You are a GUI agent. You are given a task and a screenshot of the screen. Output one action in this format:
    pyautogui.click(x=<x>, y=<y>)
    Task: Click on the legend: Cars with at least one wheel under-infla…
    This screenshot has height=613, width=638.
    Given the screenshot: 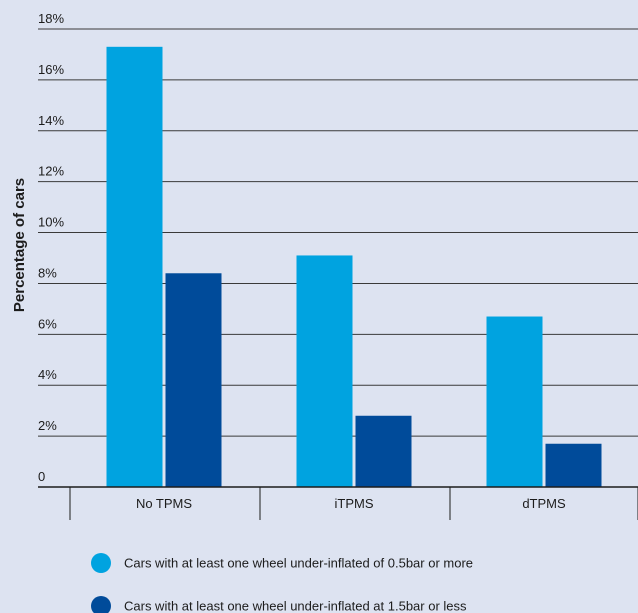 What is the action you would take?
    pyautogui.click(x=282, y=583)
    